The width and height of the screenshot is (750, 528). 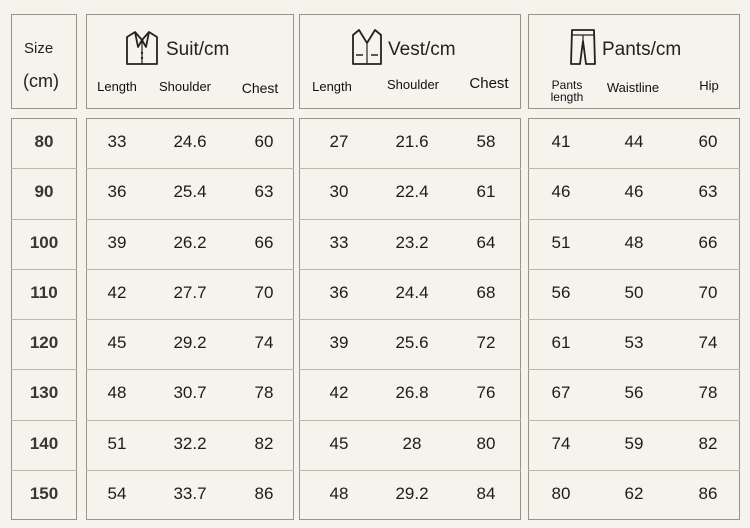 I want to click on size-cell: 100, so click(x=44, y=242).